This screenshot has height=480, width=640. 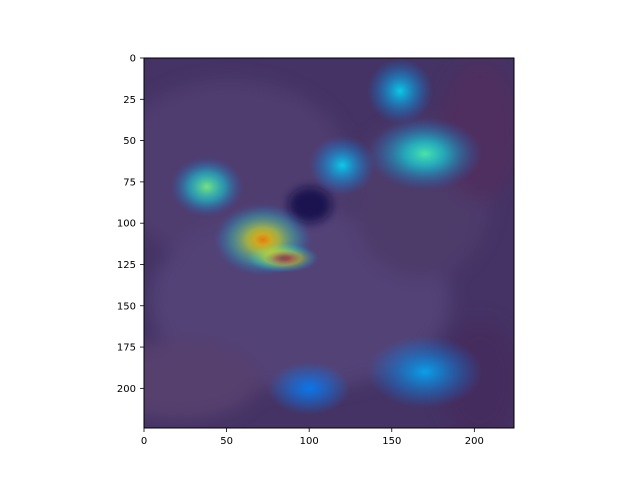 I want to click on y-tick-label: 50, so click(x=129, y=141).